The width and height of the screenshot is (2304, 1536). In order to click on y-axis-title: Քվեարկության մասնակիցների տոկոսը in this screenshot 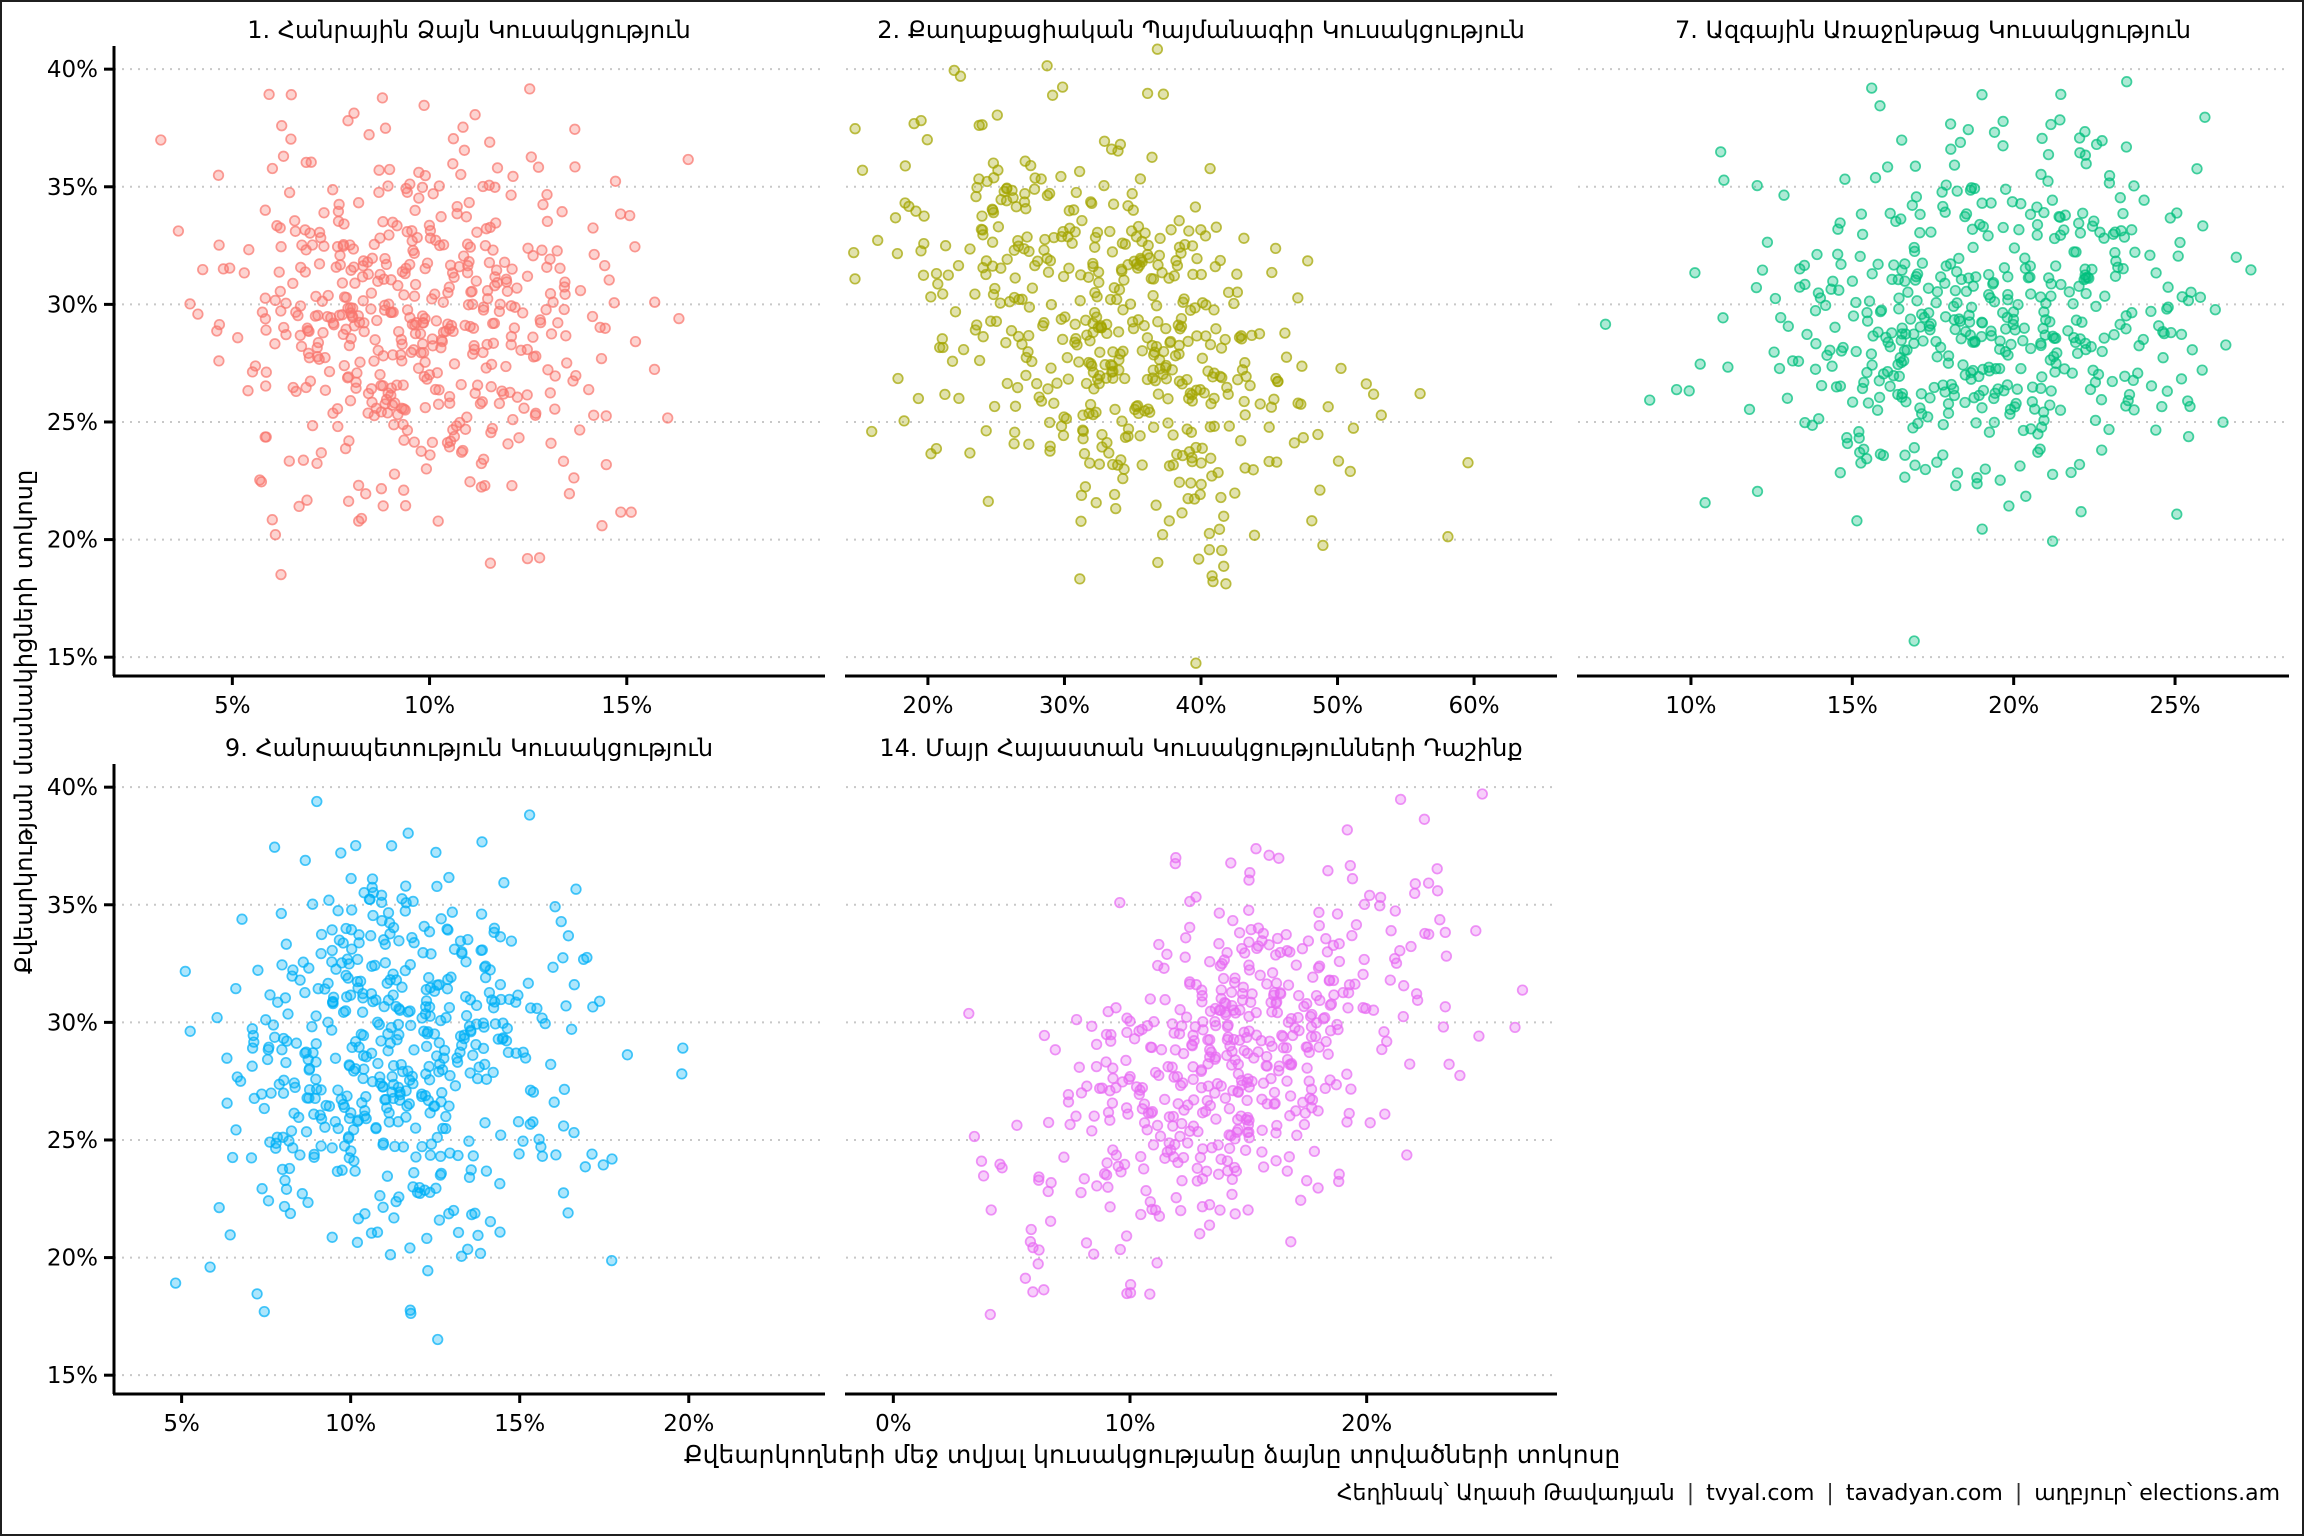, I will do `click(24, 722)`.